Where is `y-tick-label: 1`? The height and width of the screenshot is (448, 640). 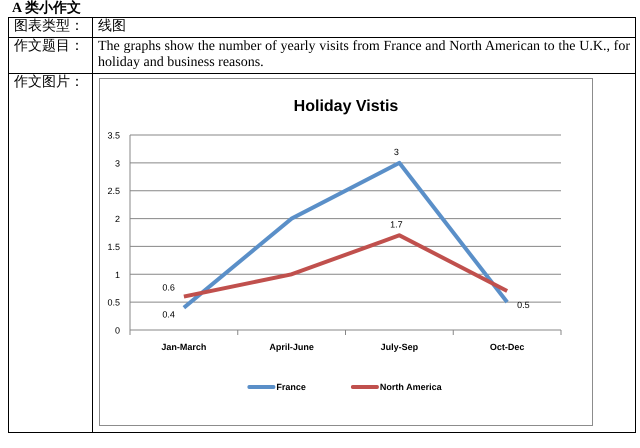
y-tick-label: 1 is located at coordinates (117, 274).